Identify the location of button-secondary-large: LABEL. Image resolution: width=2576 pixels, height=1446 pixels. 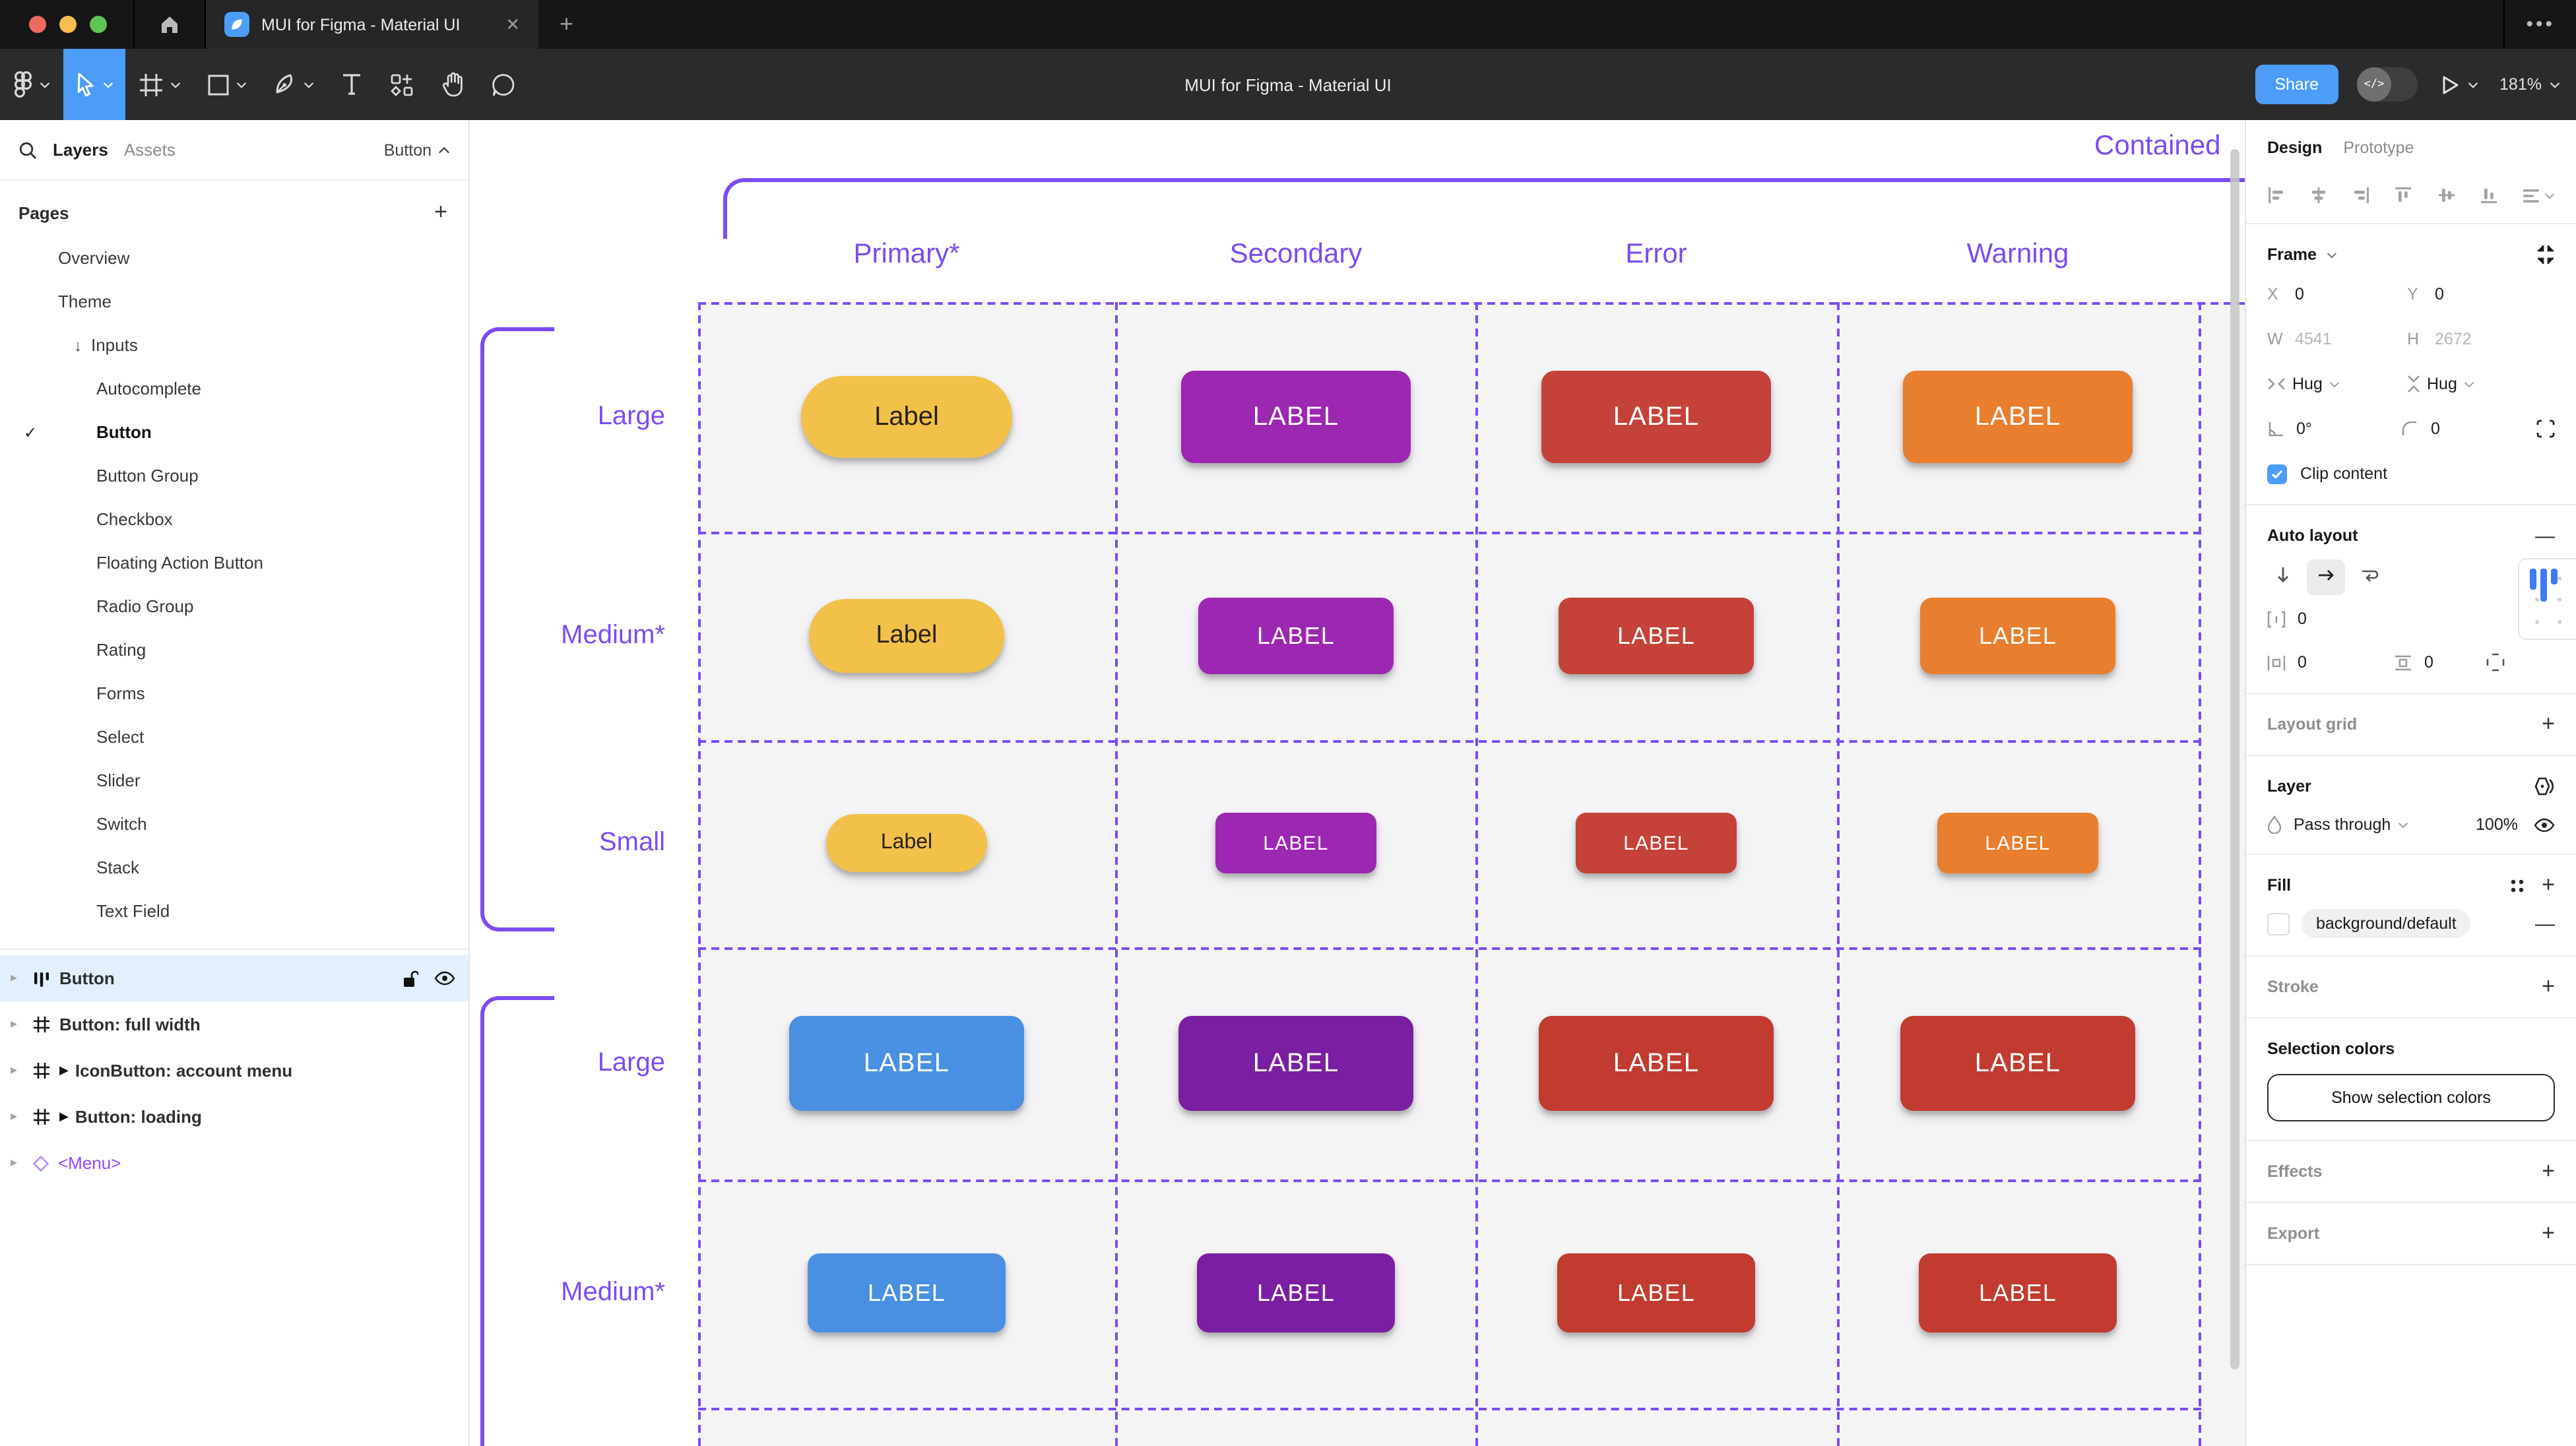
(1296, 417).